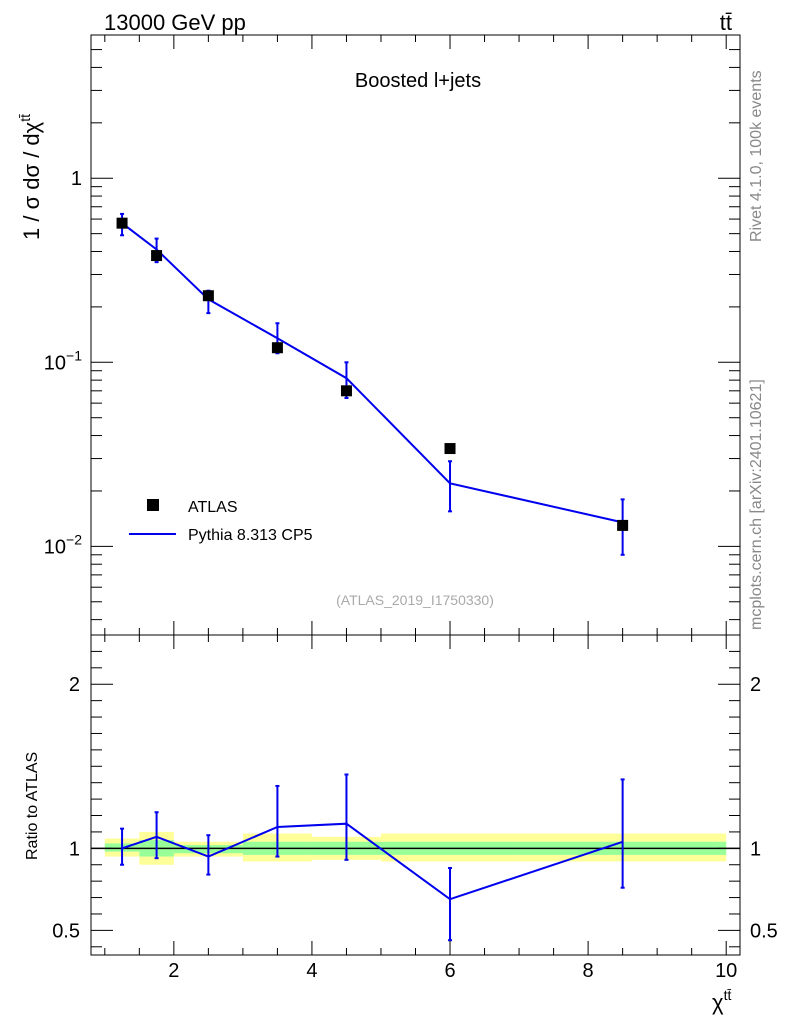  I want to click on legend-atlas-marker, so click(153, 505).